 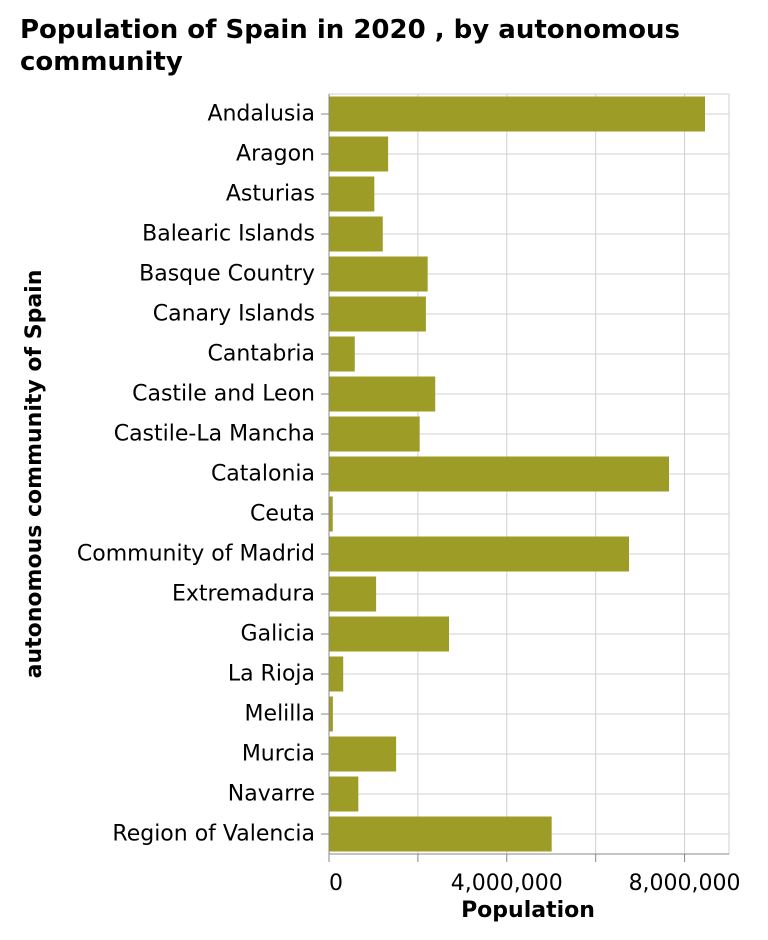 I want to click on y-tick-label: Murcia, so click(x=278, y=754).